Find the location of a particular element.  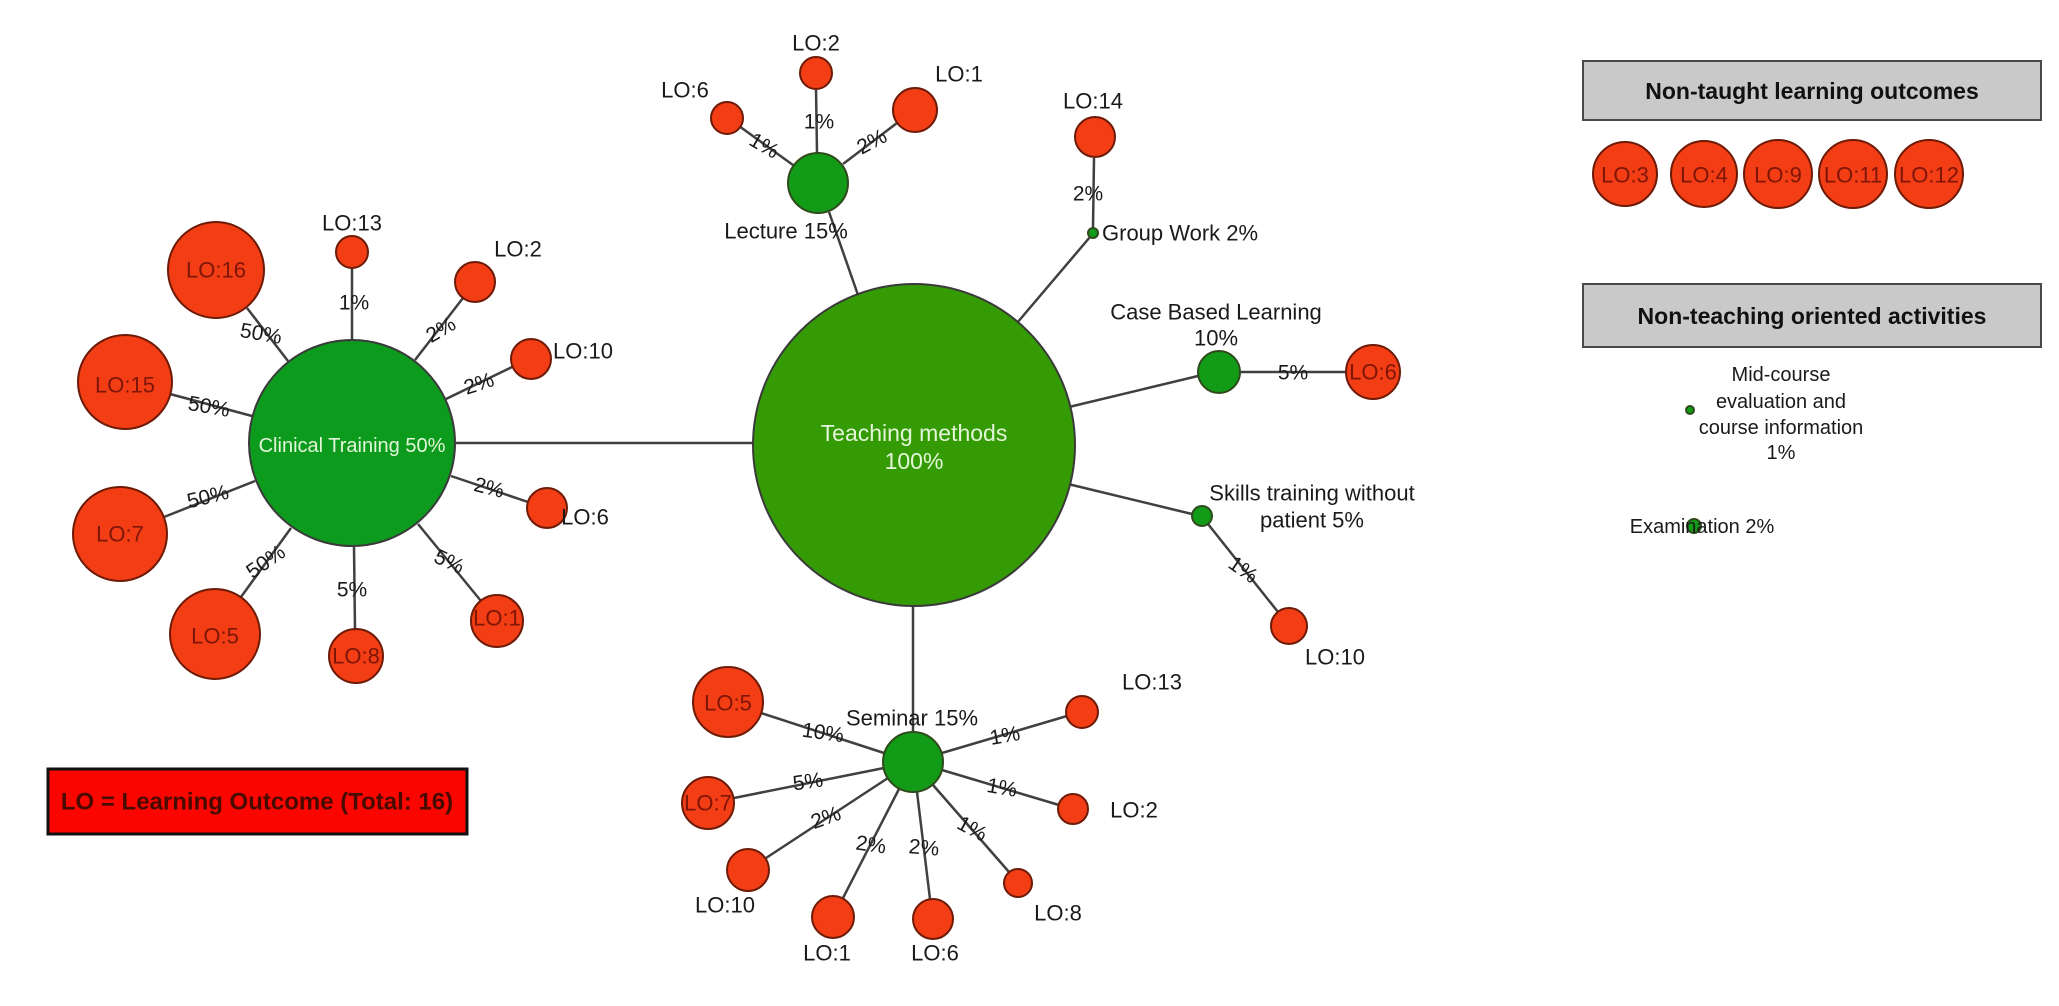

skills-label-line2: patient 5% is located at coordinates (1312, 520).